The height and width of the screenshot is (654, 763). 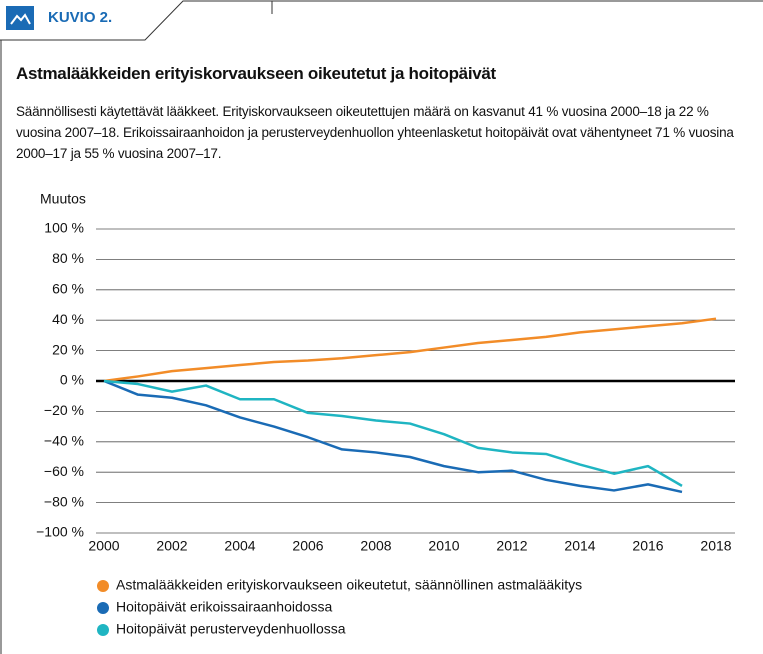 What do you see at coordinates (63, 199) in the screenshot?
I see `y-axis-label: Muutos` at bounding box center [63, 199].